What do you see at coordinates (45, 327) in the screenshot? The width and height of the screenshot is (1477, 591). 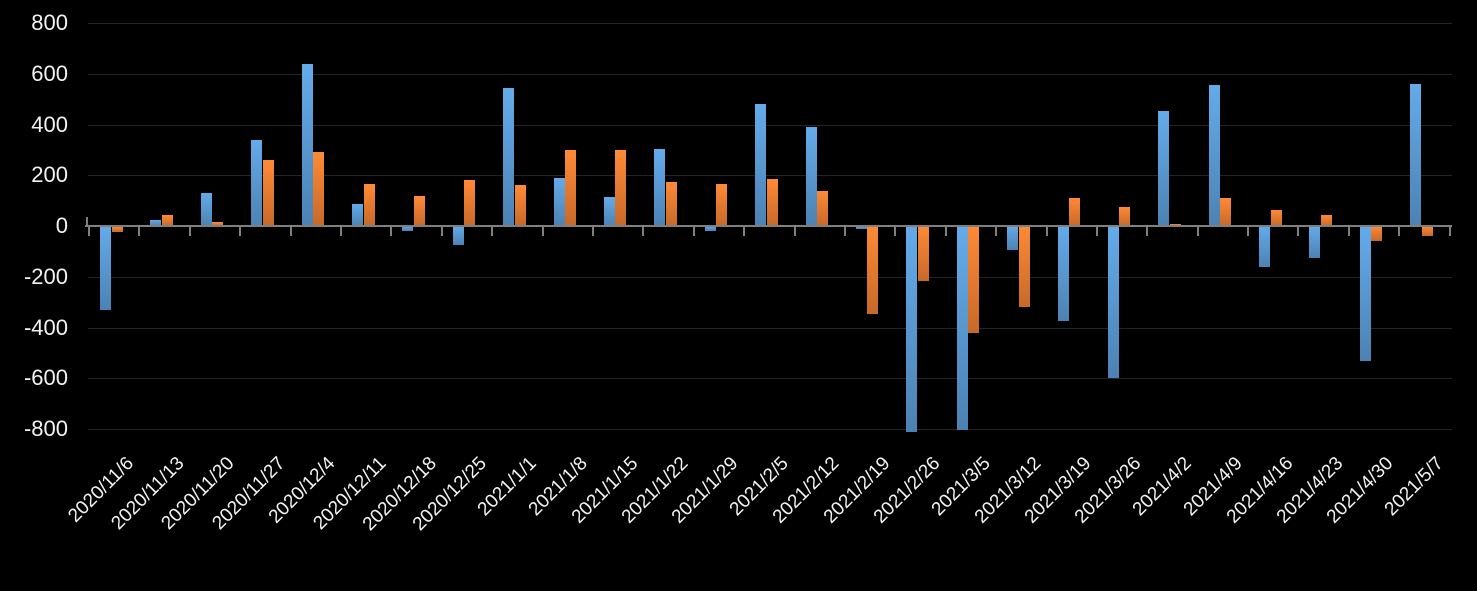 I see `y-axis-label: -400` at bounding box center [45, 327].